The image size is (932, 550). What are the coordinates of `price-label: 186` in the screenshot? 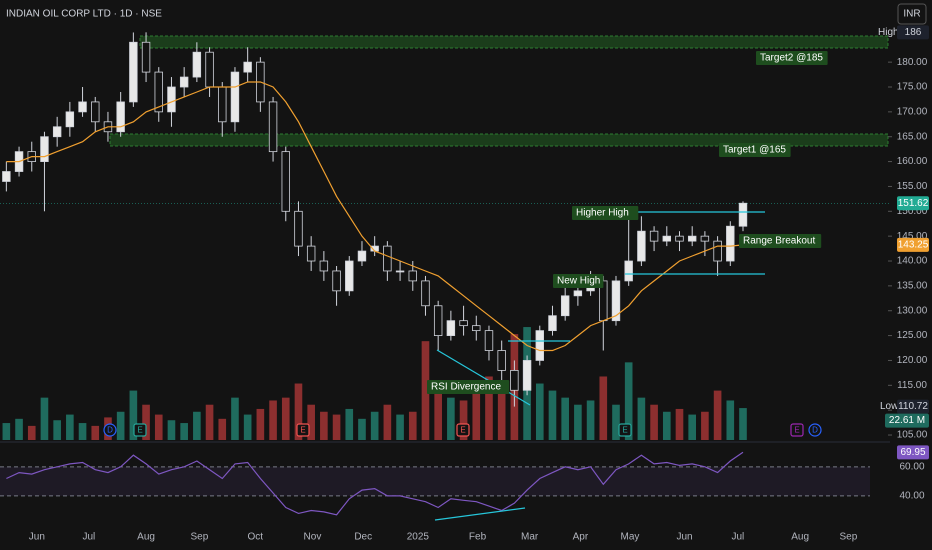 It's located at (913, 32).